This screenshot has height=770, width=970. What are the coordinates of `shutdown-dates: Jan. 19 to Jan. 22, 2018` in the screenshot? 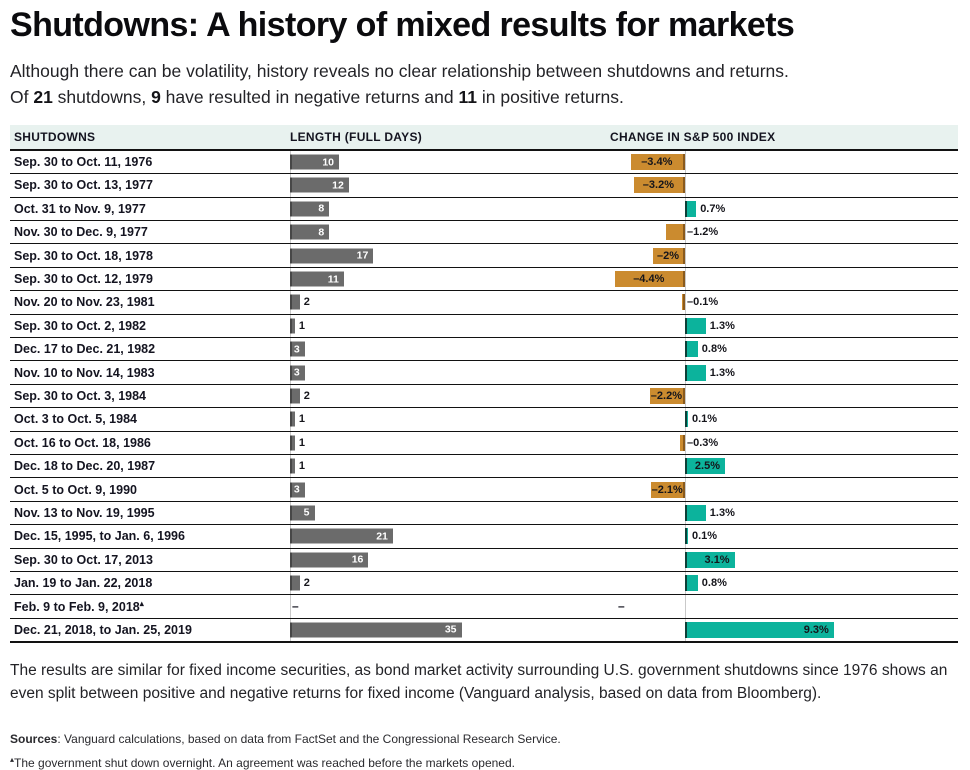 It's located at (83, 583).